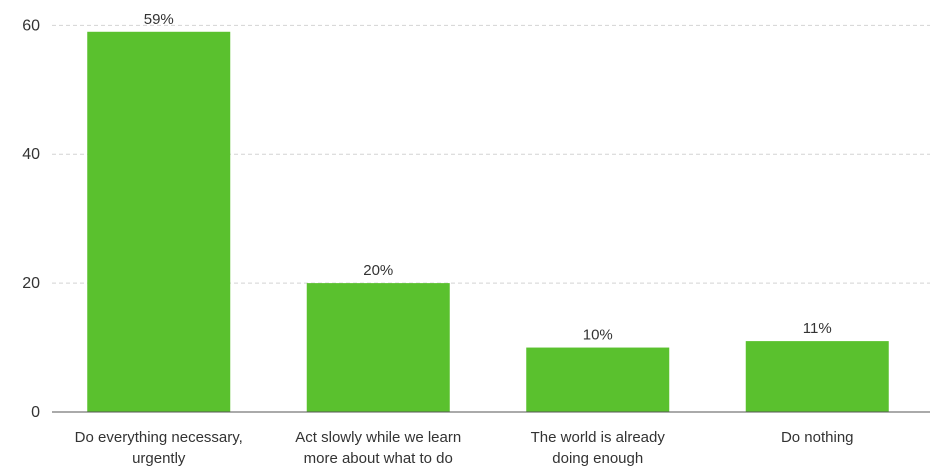  I want to click on category-label-line: urgently, so click(159, 458).